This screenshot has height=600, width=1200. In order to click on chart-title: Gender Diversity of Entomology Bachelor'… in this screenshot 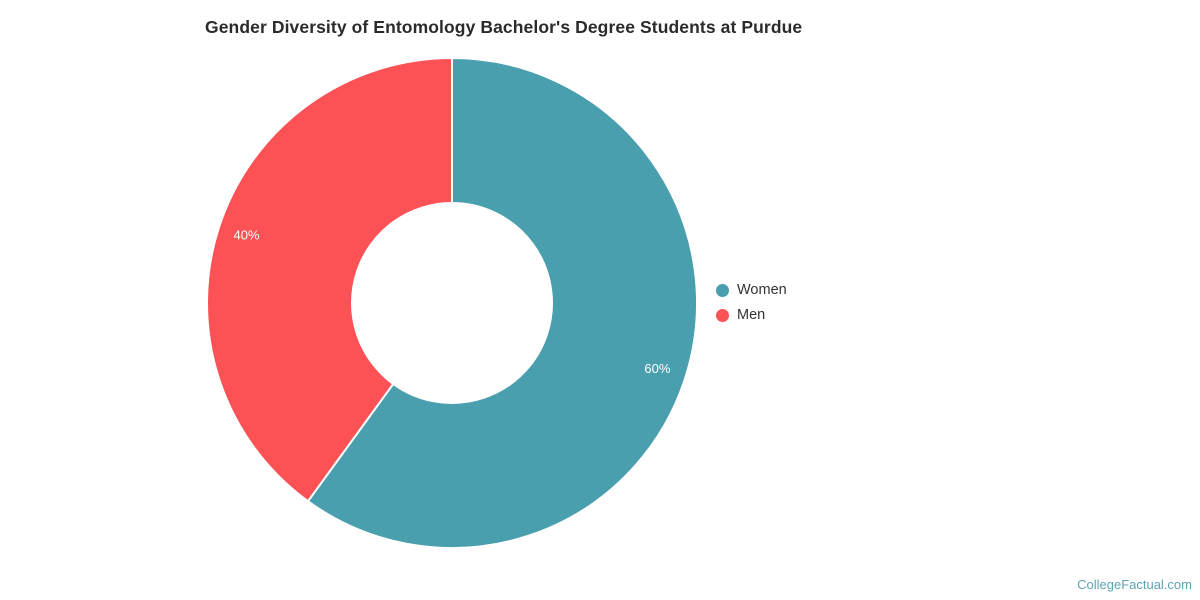, I will do `click(504, 27)`.